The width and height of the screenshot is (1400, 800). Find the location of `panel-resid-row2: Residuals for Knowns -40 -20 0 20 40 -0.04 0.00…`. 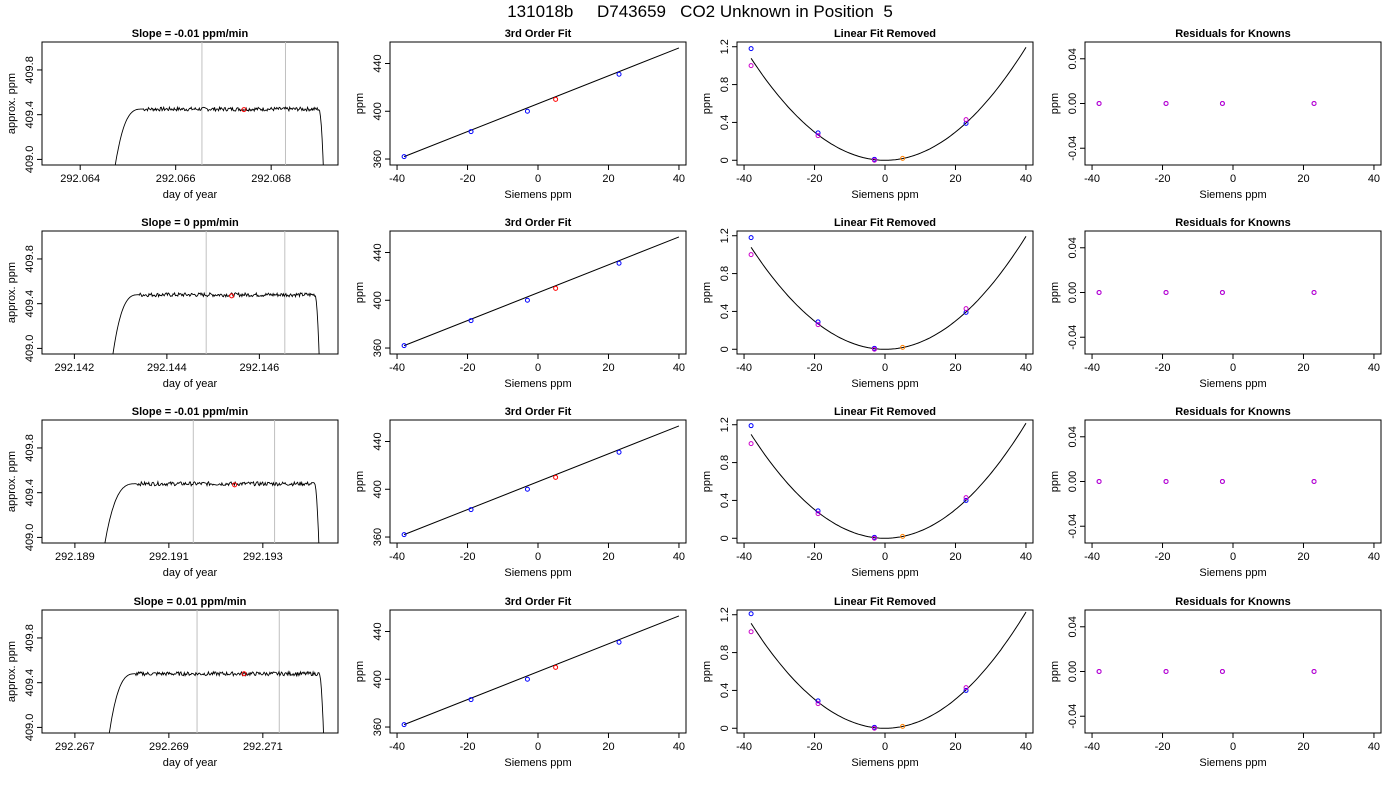

panel-resid-row2: Residuals for Knowns -40 -20 0 20 40 -0.04 0.00… is located at coordinates (1215, 303).